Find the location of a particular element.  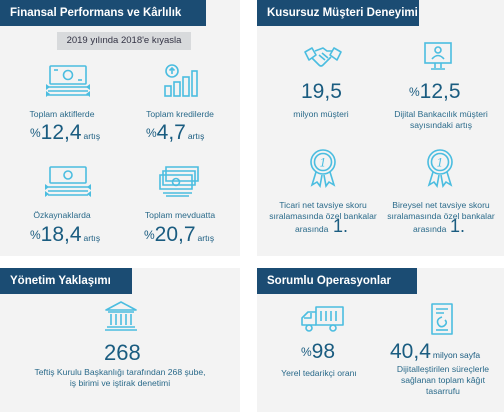

paper-saving-line-3: tasarrufu is located at coordinates (443, 391).